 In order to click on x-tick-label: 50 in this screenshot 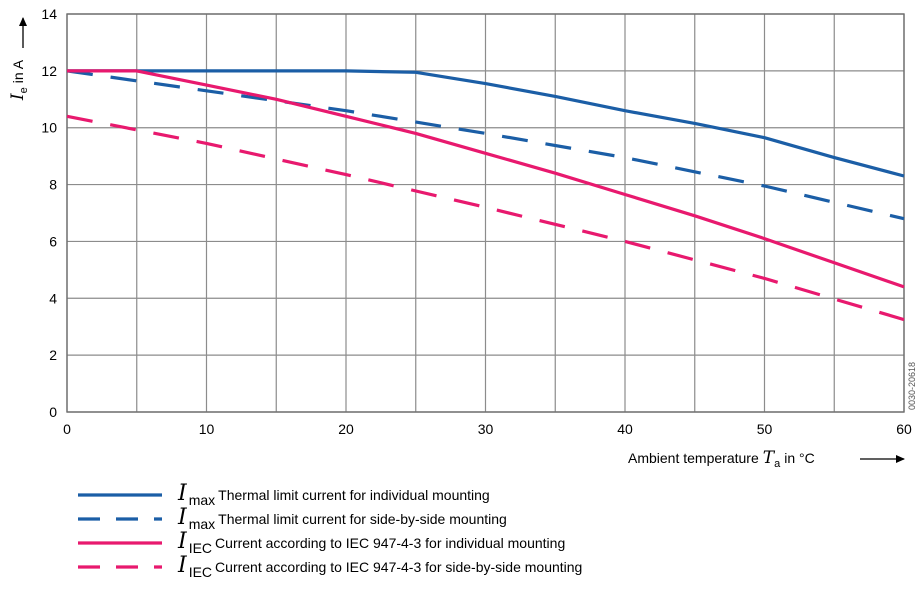, I will do `click(765, 429)`.